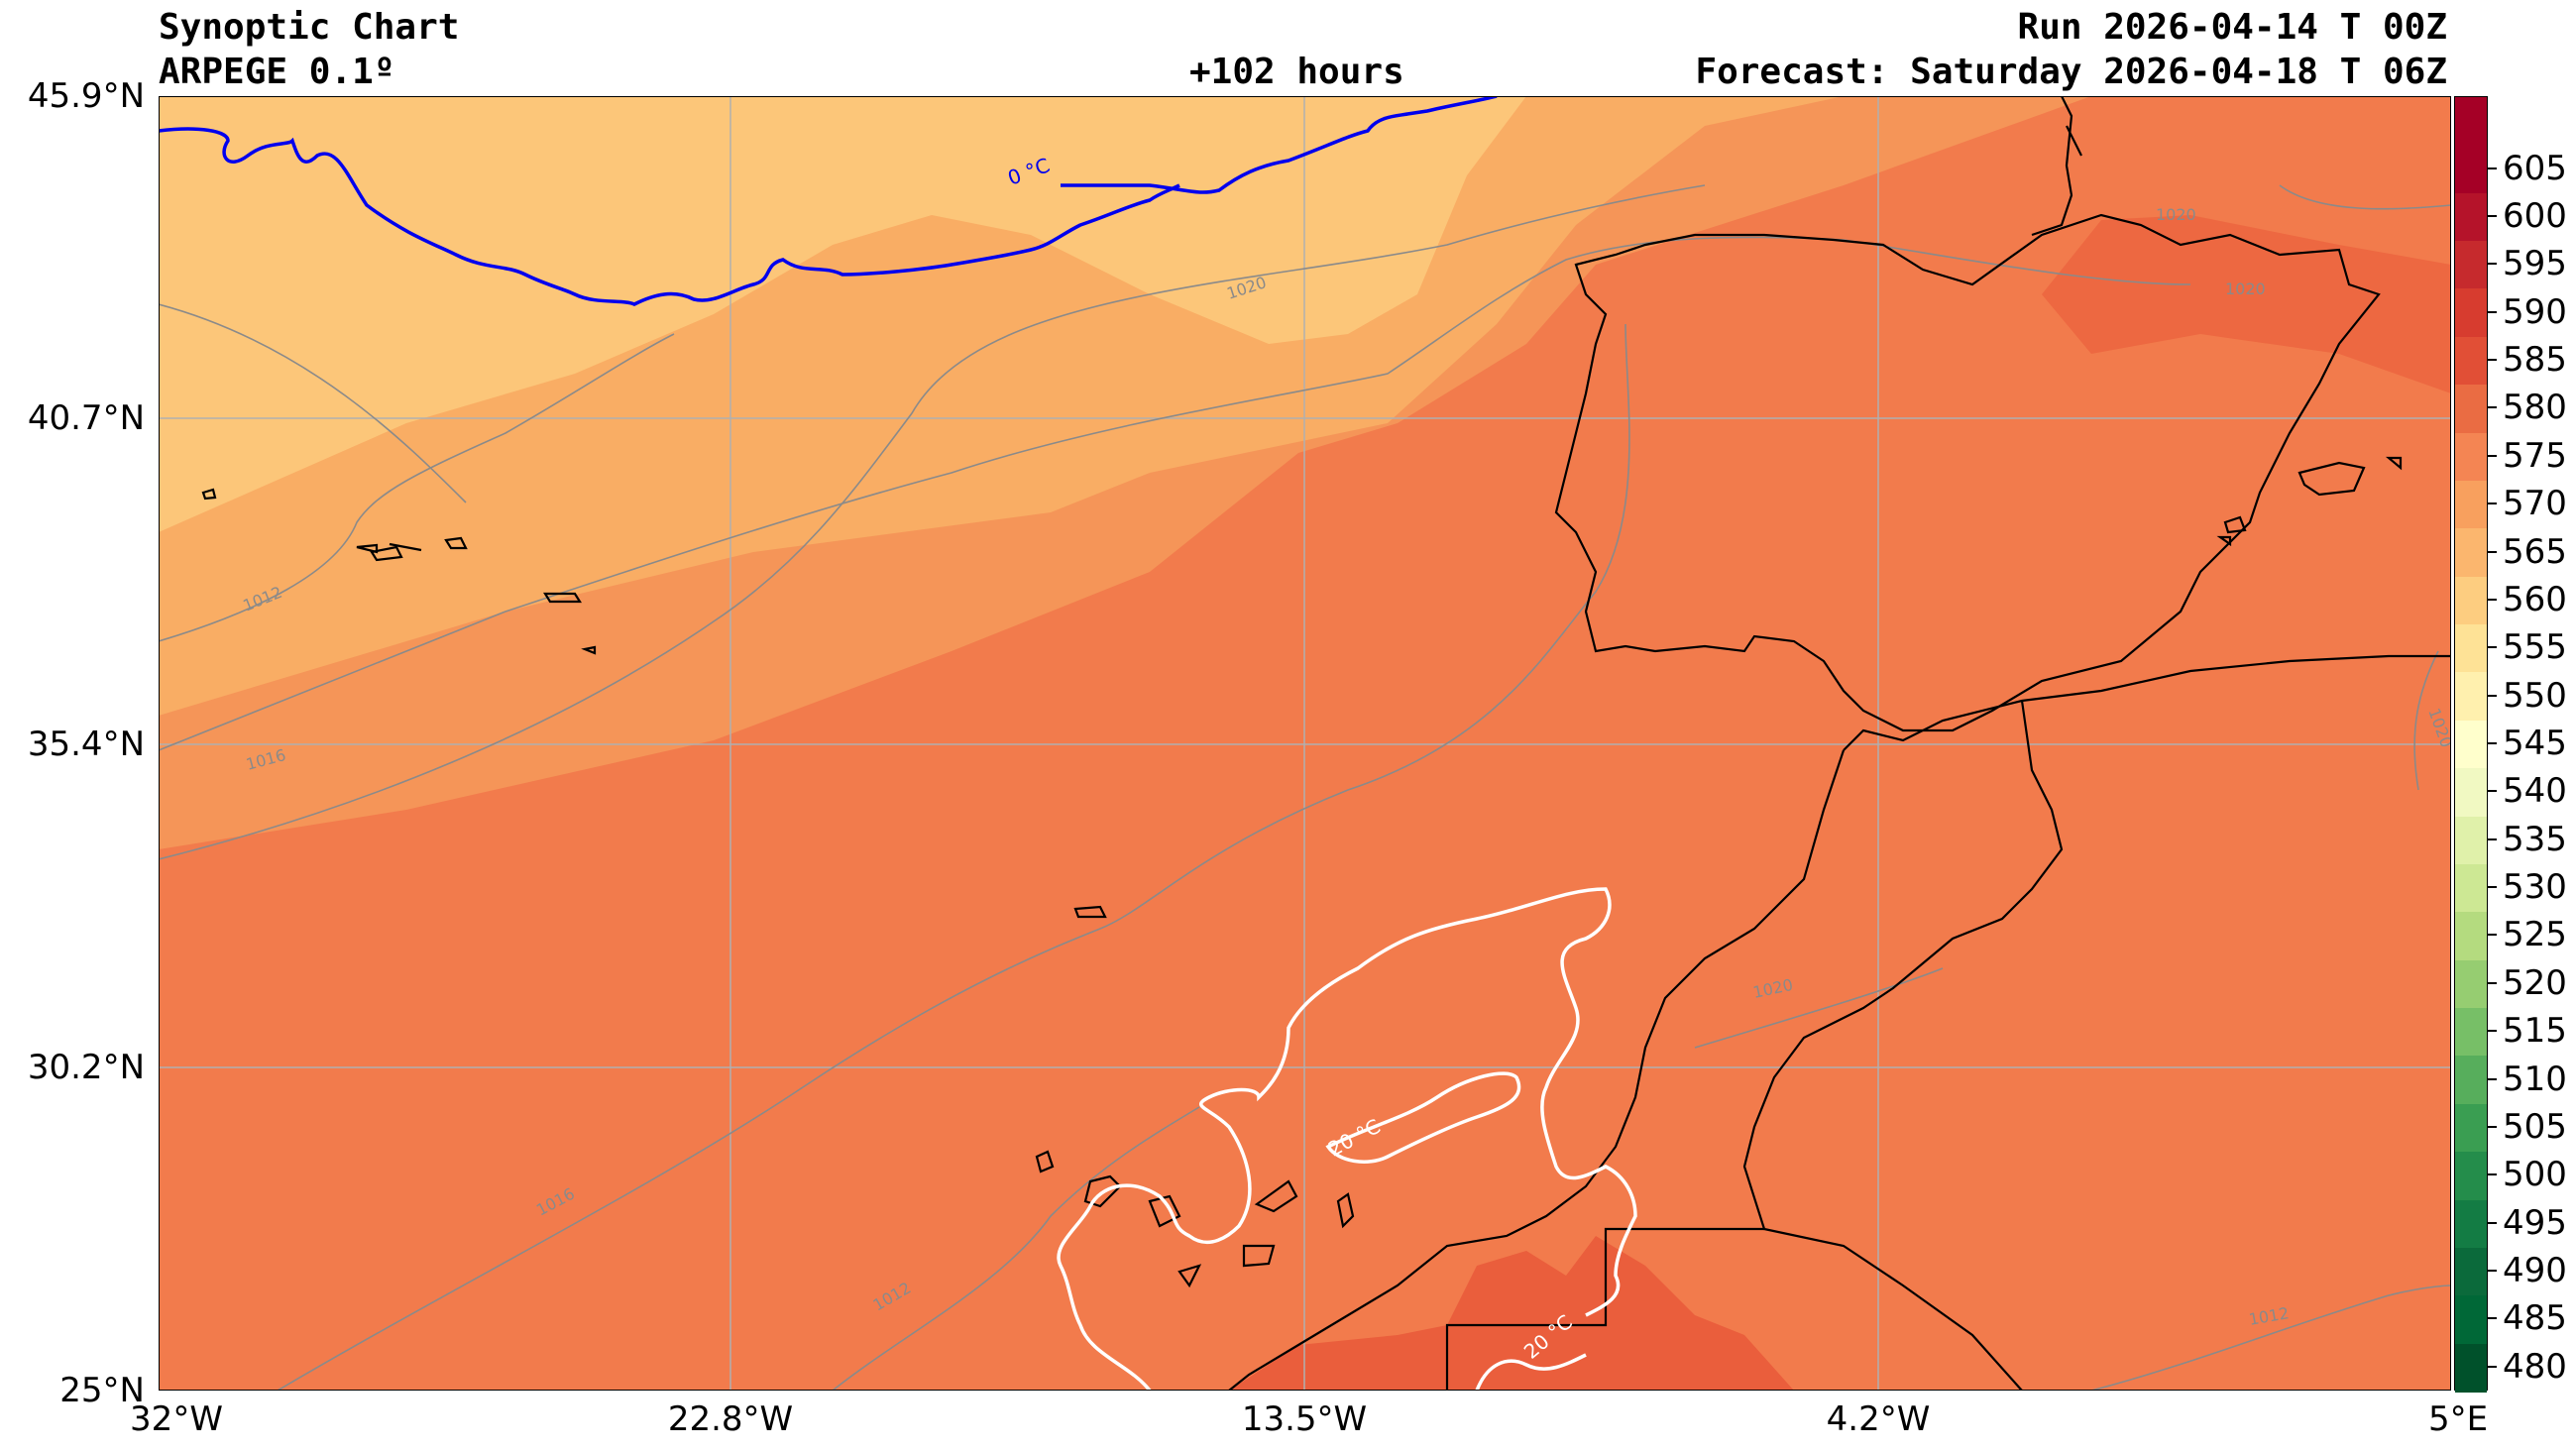 The image size is (2576, 1452). I want to click on lon-tick-22-8w: 22.8°W, so click(730, 1419).